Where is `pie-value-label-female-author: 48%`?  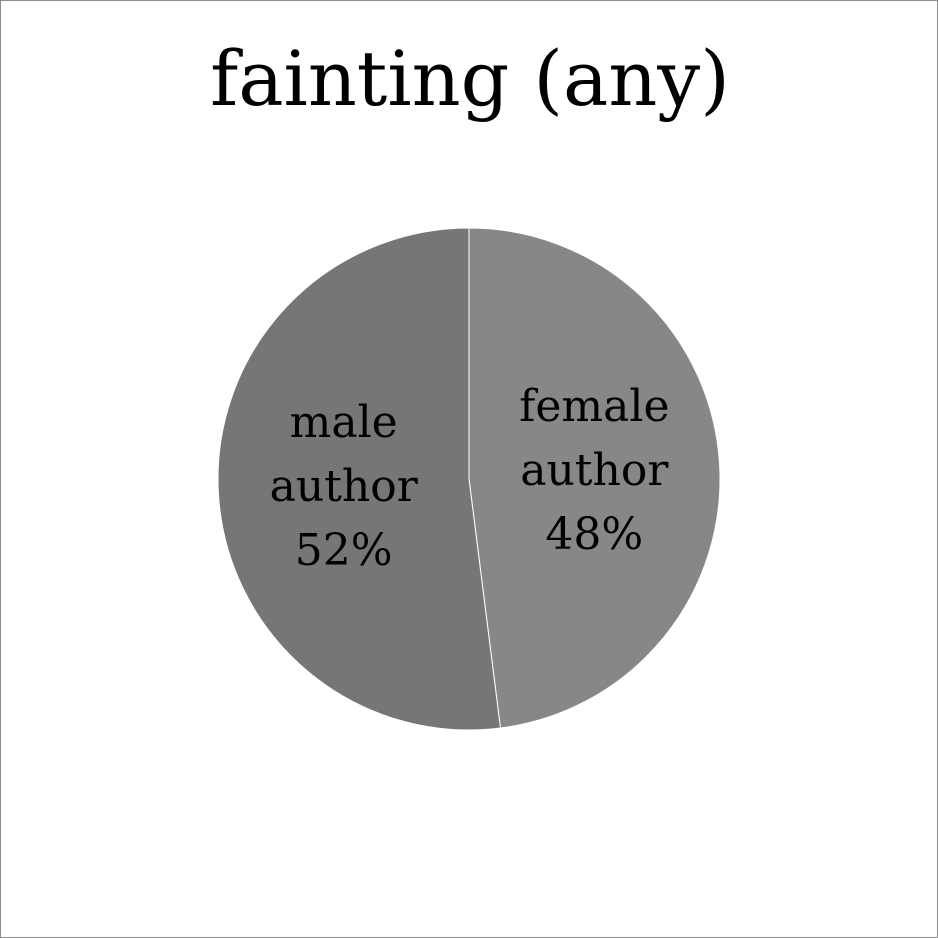 pie-value-label-female-author: 48% is located at coordinates (594, 534).